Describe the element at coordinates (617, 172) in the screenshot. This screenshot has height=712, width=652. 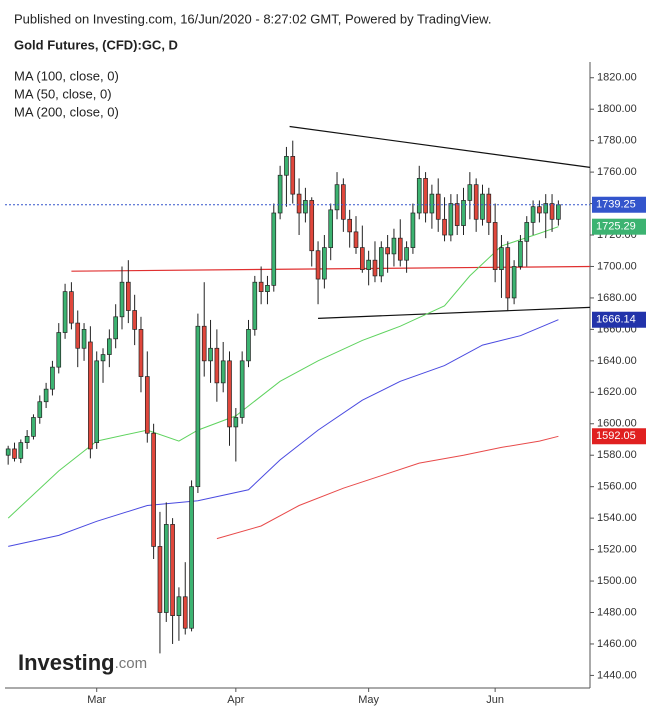
I see `y-tick-label: 1760.00` at that location.